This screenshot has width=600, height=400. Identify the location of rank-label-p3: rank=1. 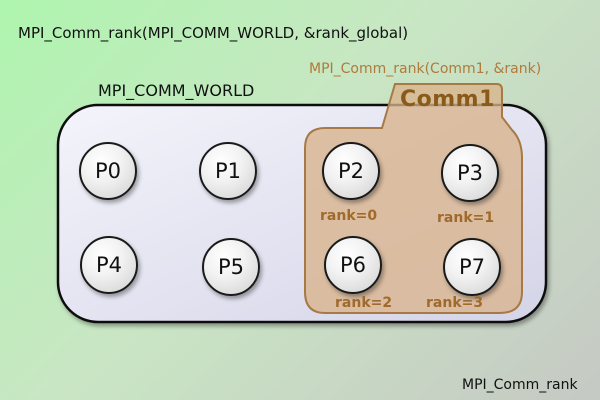
(466, 218).